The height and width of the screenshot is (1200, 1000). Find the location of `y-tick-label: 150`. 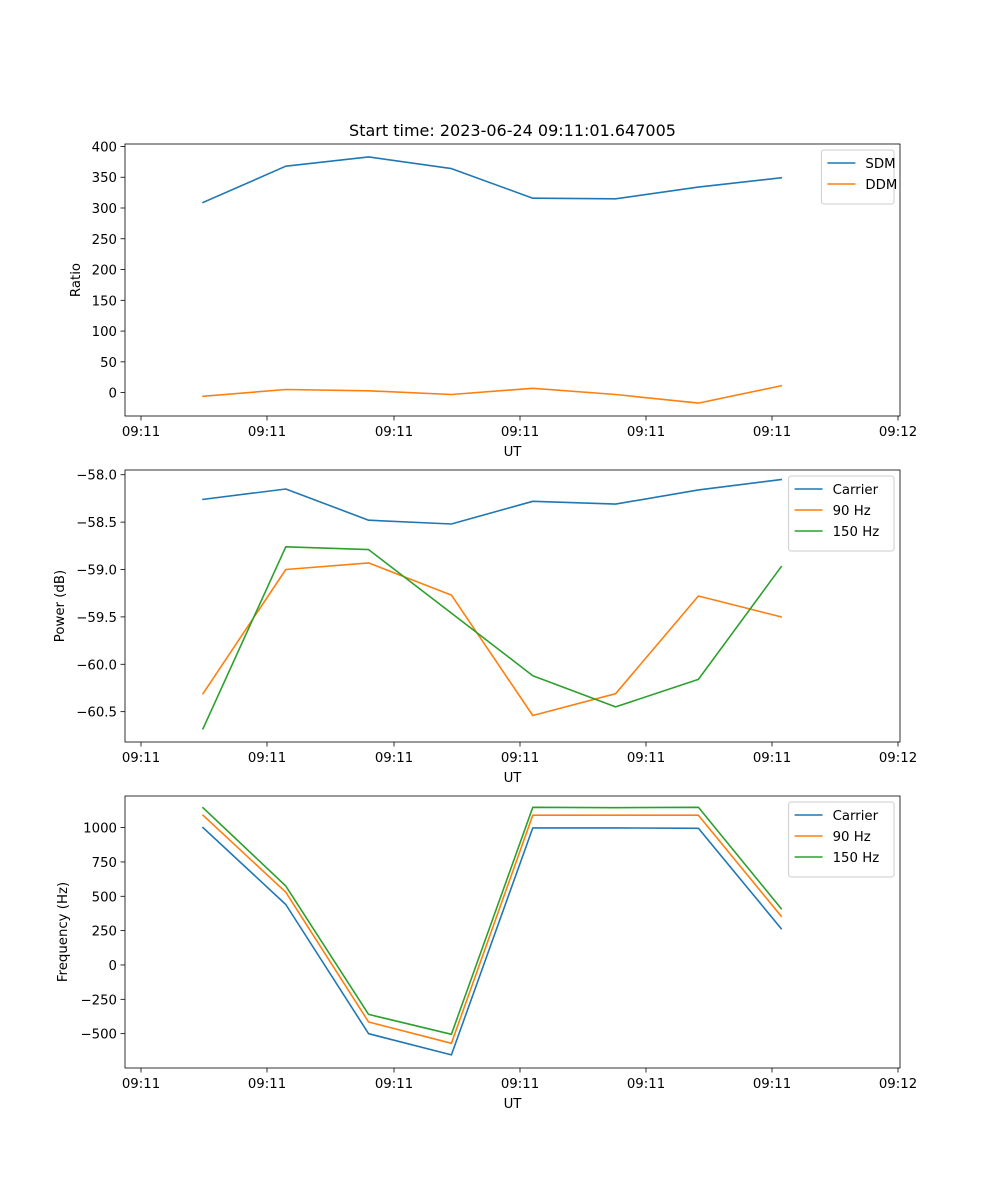

y-tick-label: 150 is located at coordinates (104, 301).